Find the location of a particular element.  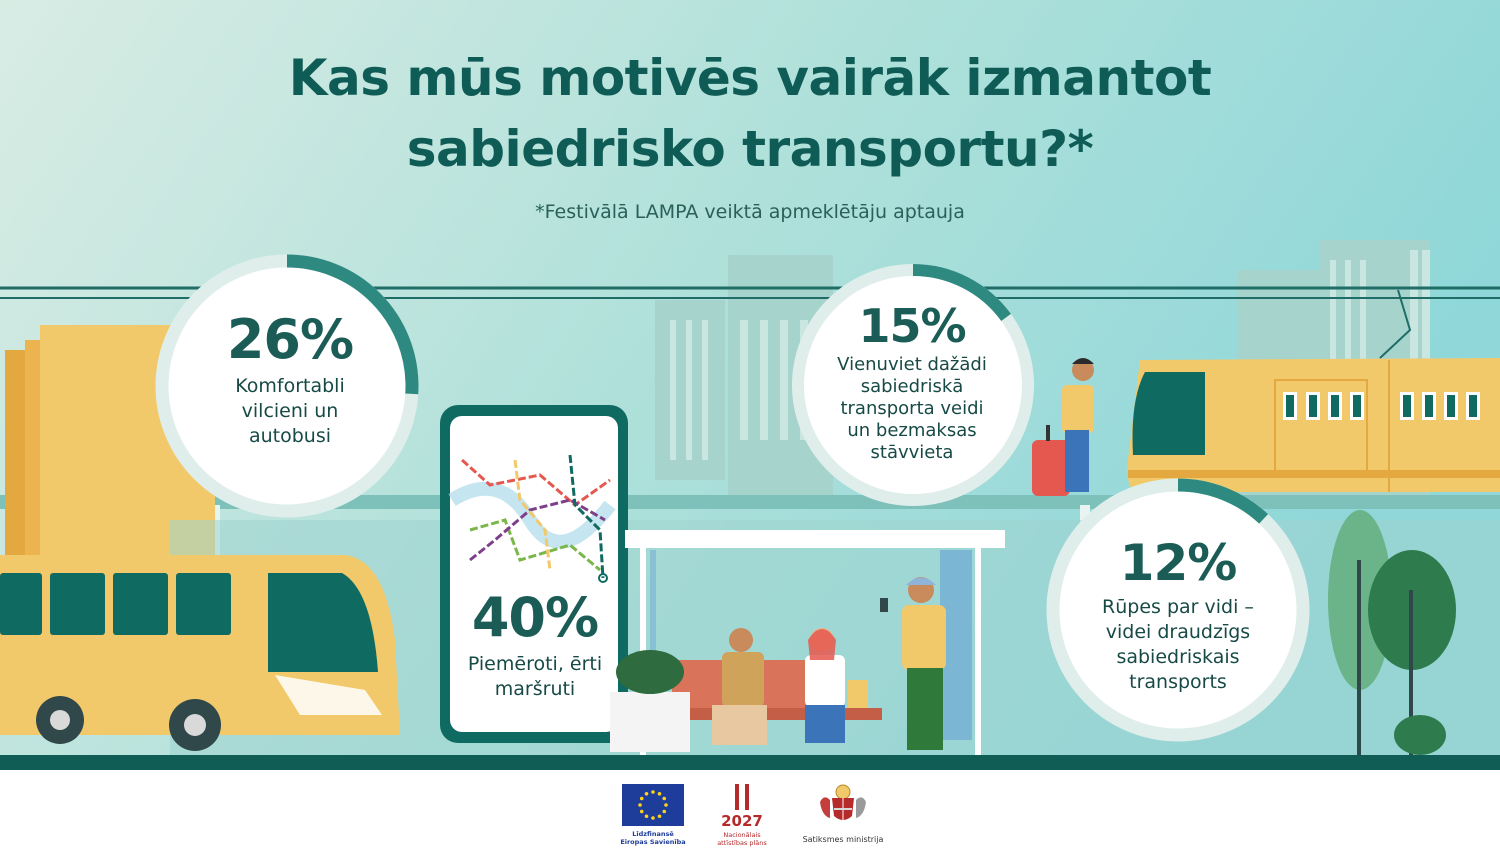

eu-label: Līdzfinansē Eiropas Savienība is located at coordinates (653, 838).